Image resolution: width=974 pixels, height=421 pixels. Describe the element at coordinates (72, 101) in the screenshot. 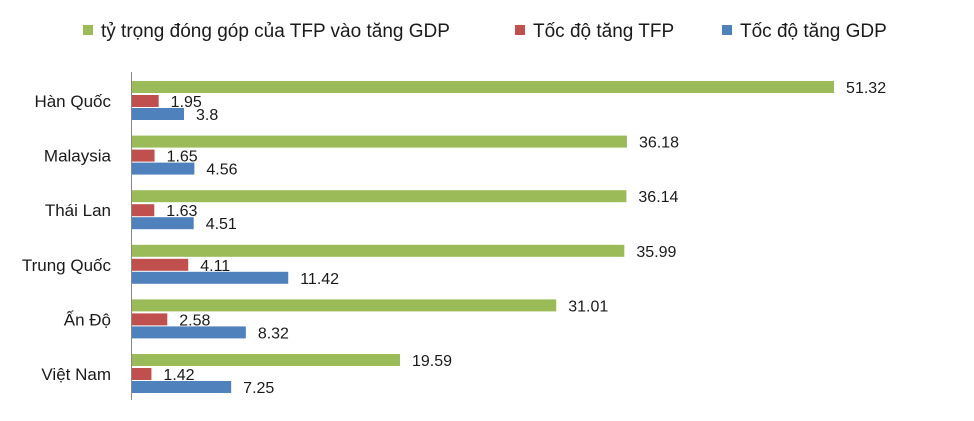

I see `category-label: Hàn Quốc` at that location.